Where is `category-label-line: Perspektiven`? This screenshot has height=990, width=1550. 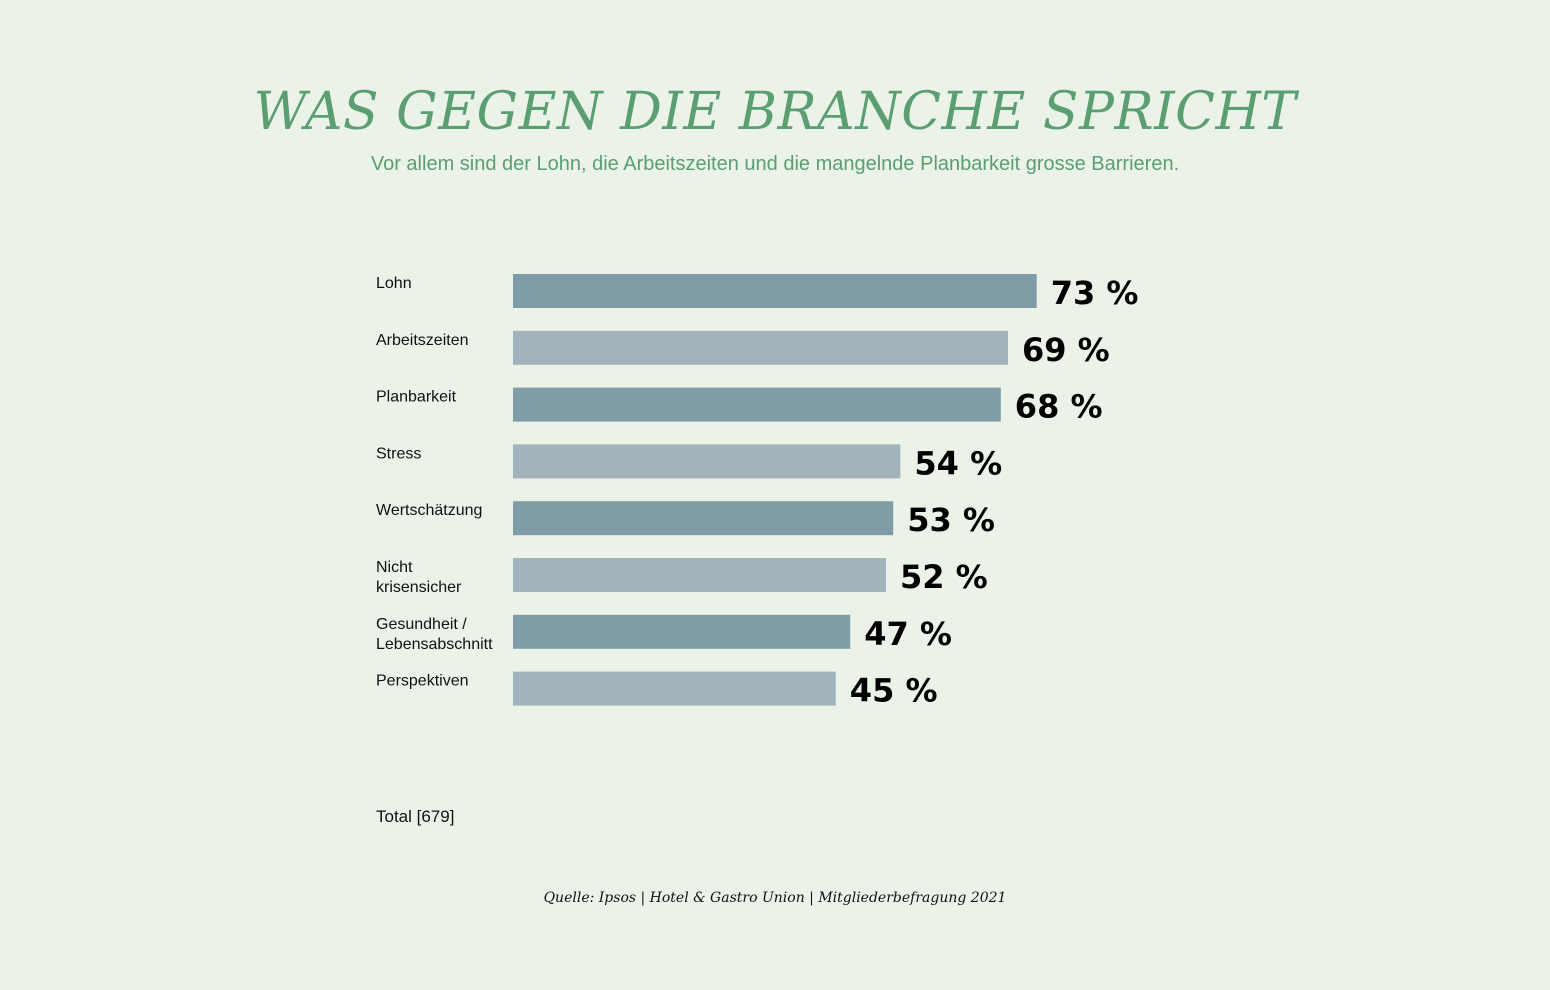
category-label-line: Perspektiven is located at coordinates (422, 681).